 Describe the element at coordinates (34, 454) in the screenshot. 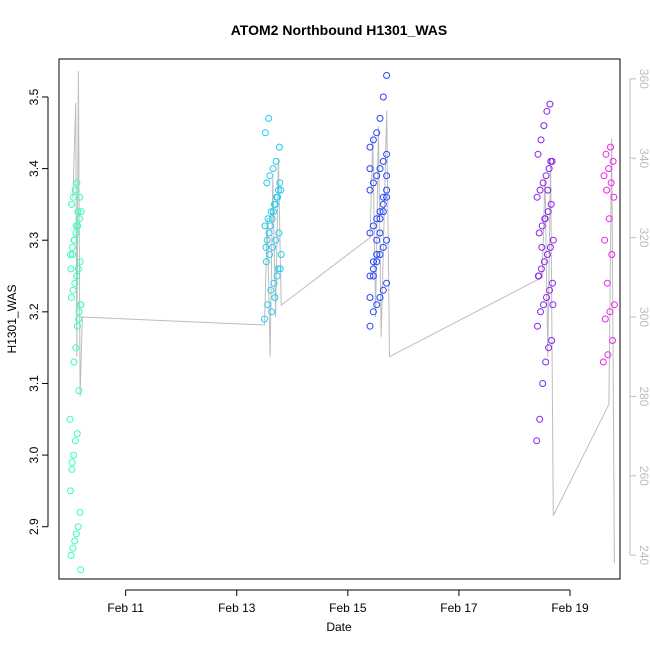

I see `y-tick-label: 3.0` at that location.